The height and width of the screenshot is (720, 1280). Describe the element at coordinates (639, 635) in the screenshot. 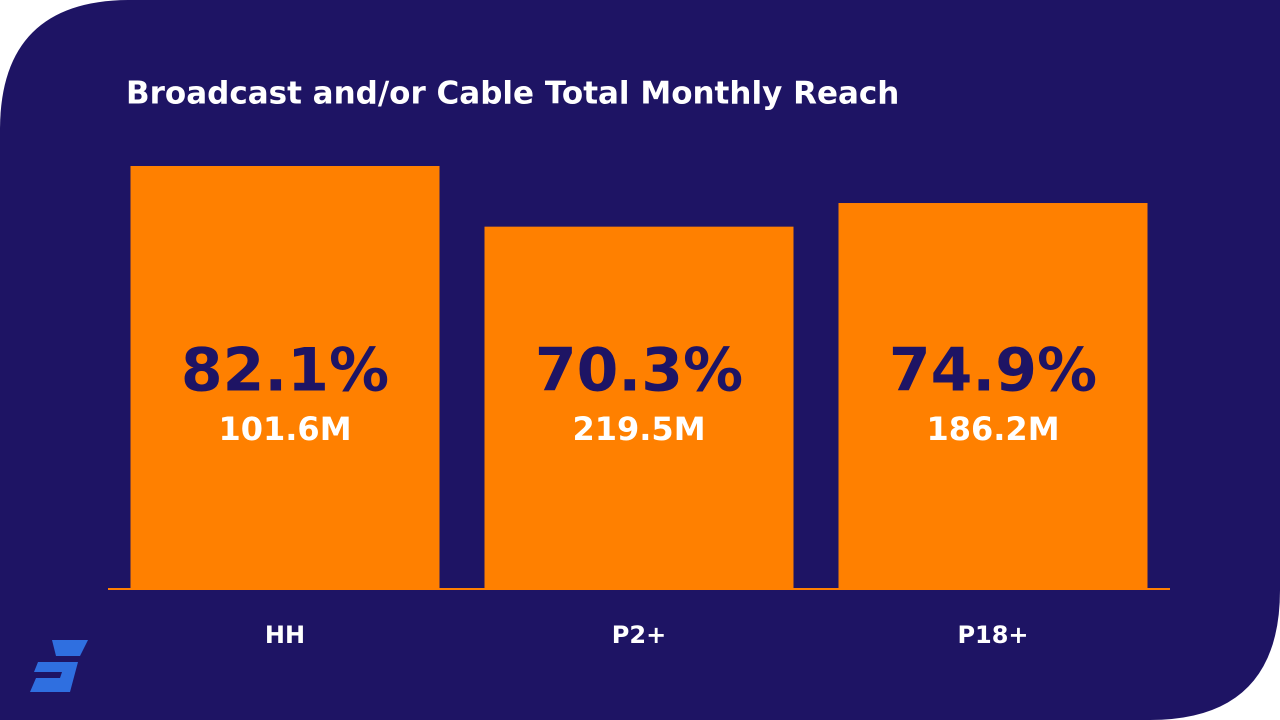

I see `x-tick-label: P2+` at that location.